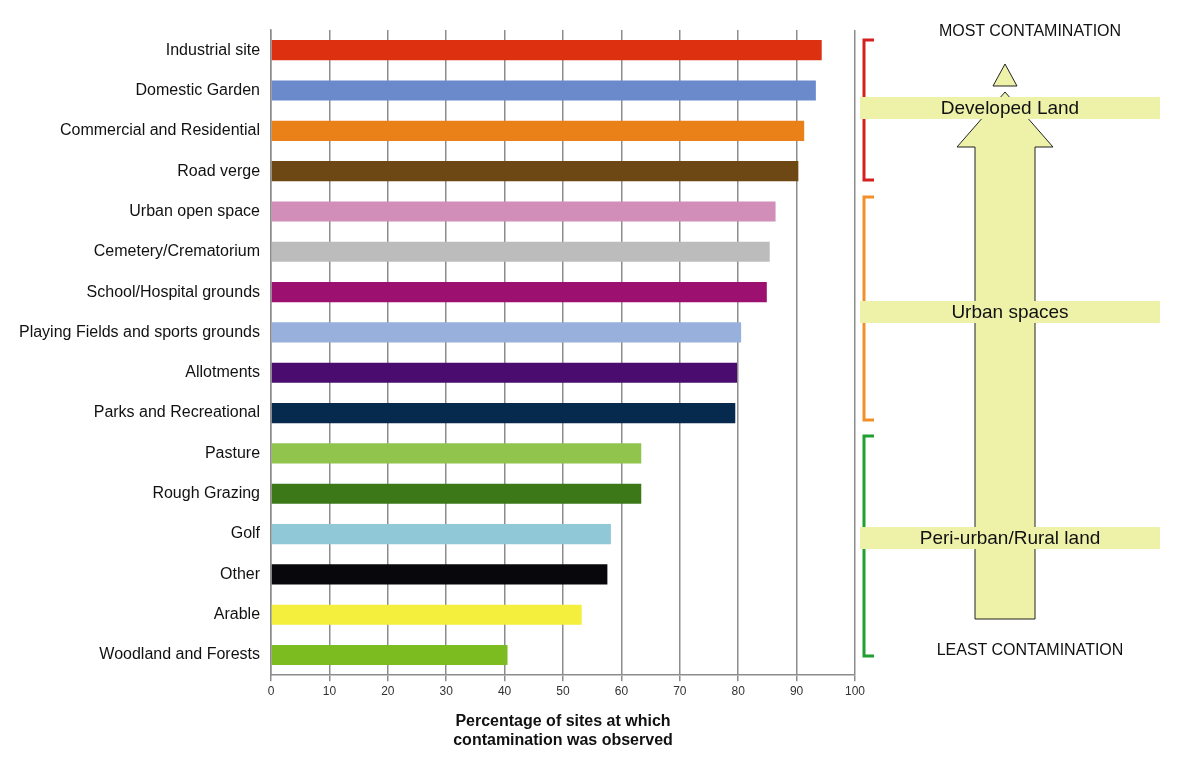 The width and height of the screenshot is (1198, 762). What do you see at coordinates (195, 210) in the screenshot?
I see `y-tick-label: Urban open space` at bounding box center [195, 210].